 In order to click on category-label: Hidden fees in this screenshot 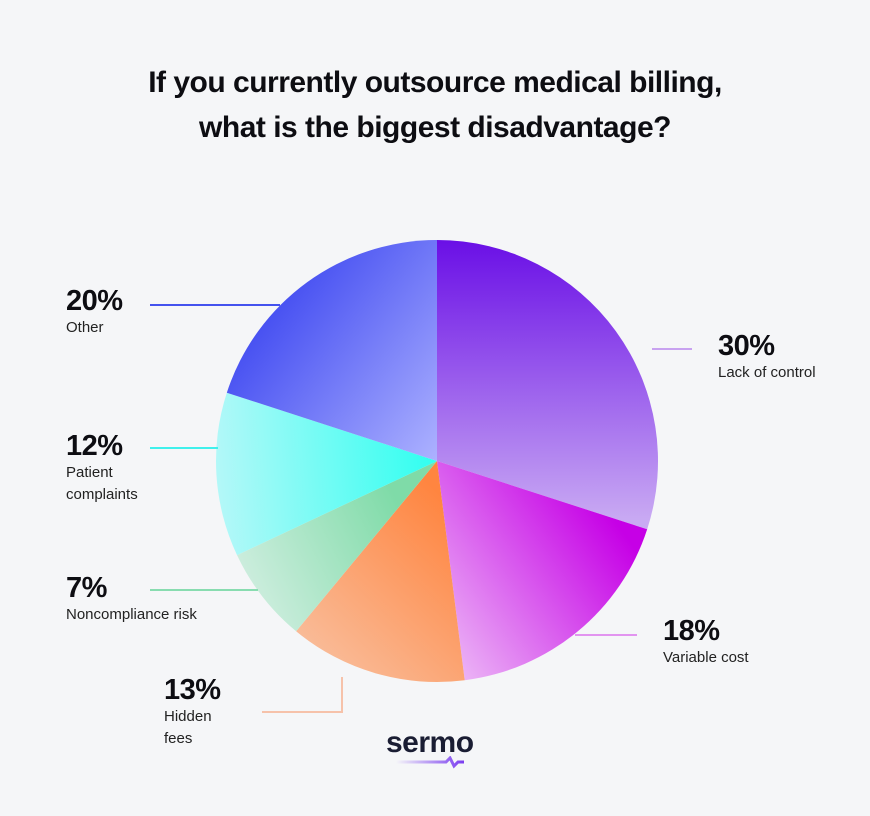, I will do `click(188, 727)`.